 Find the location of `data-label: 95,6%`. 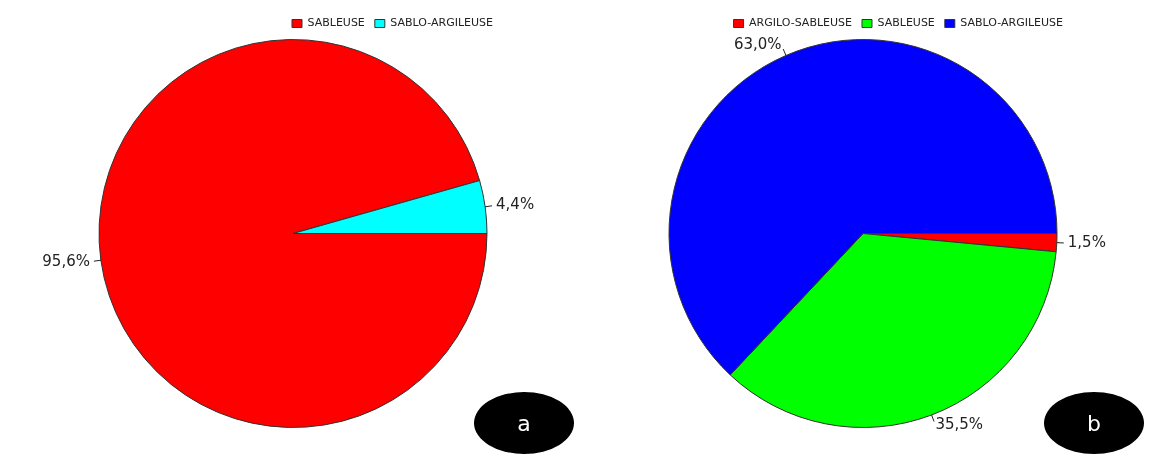

data-label: 95,6% is located at coordinates (66, 260).